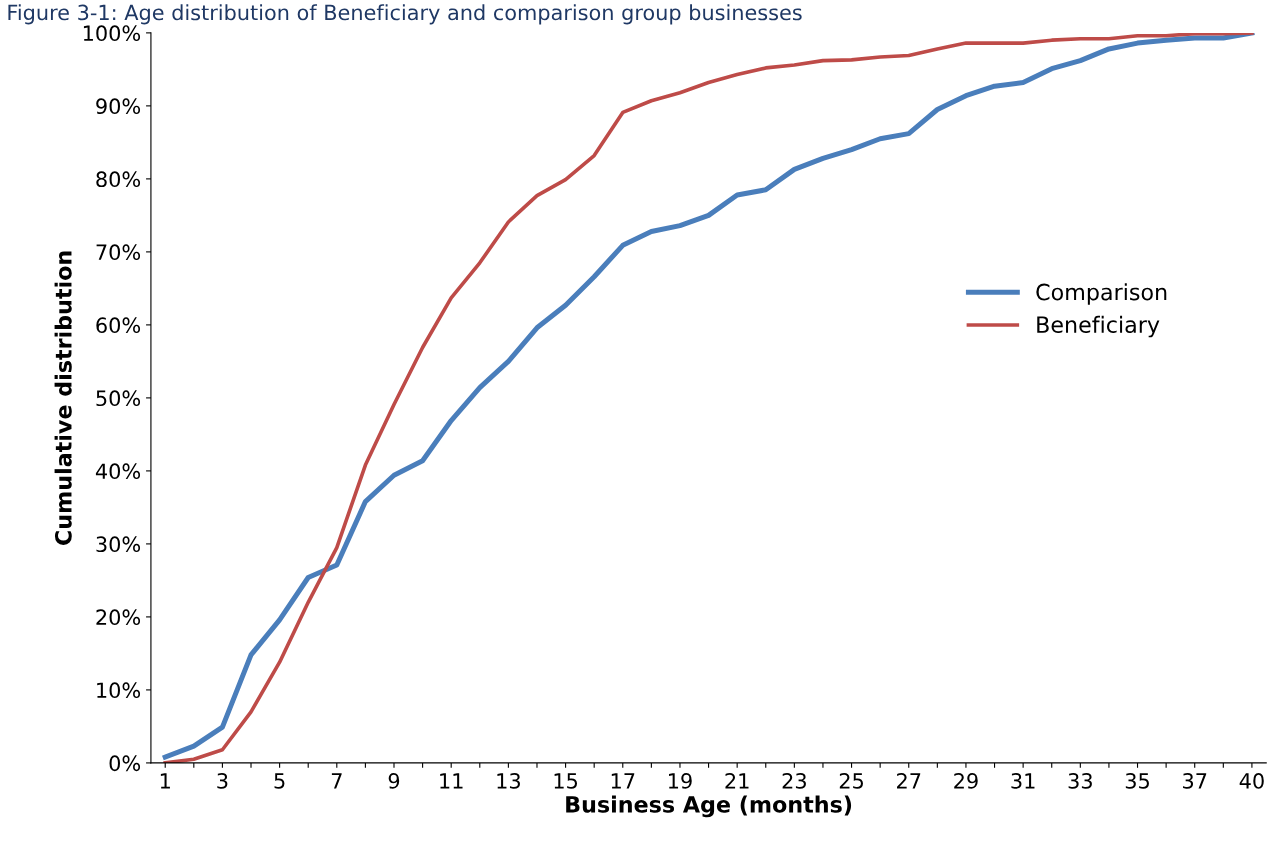 The height and width of the screenshot is (843, 1279). What do you see at coordinates (851, 781) in the screenshot?
I see `x-tick-label: 25` at bounding box center [851, 781].